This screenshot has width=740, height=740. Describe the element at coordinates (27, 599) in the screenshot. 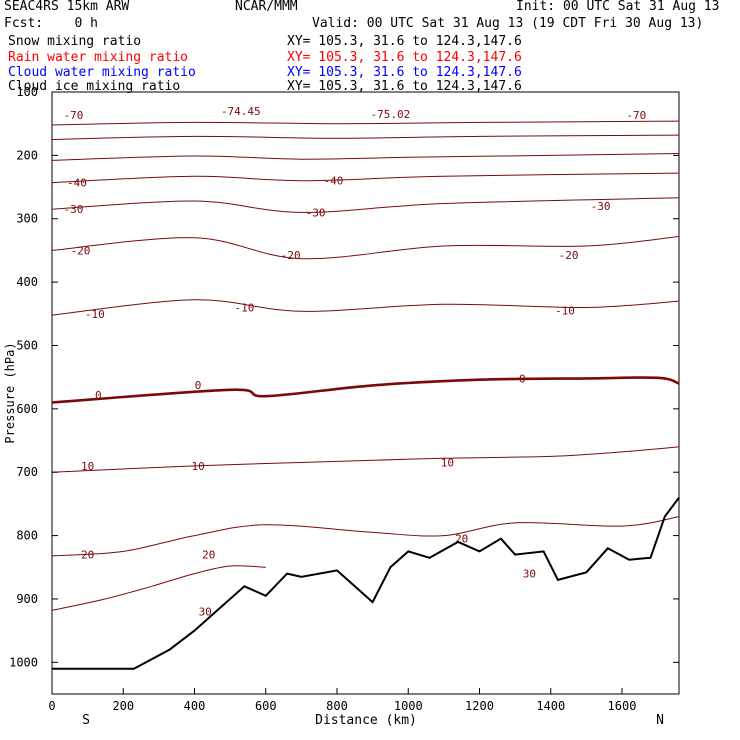

I see `y-tick-label: 900` at that location.